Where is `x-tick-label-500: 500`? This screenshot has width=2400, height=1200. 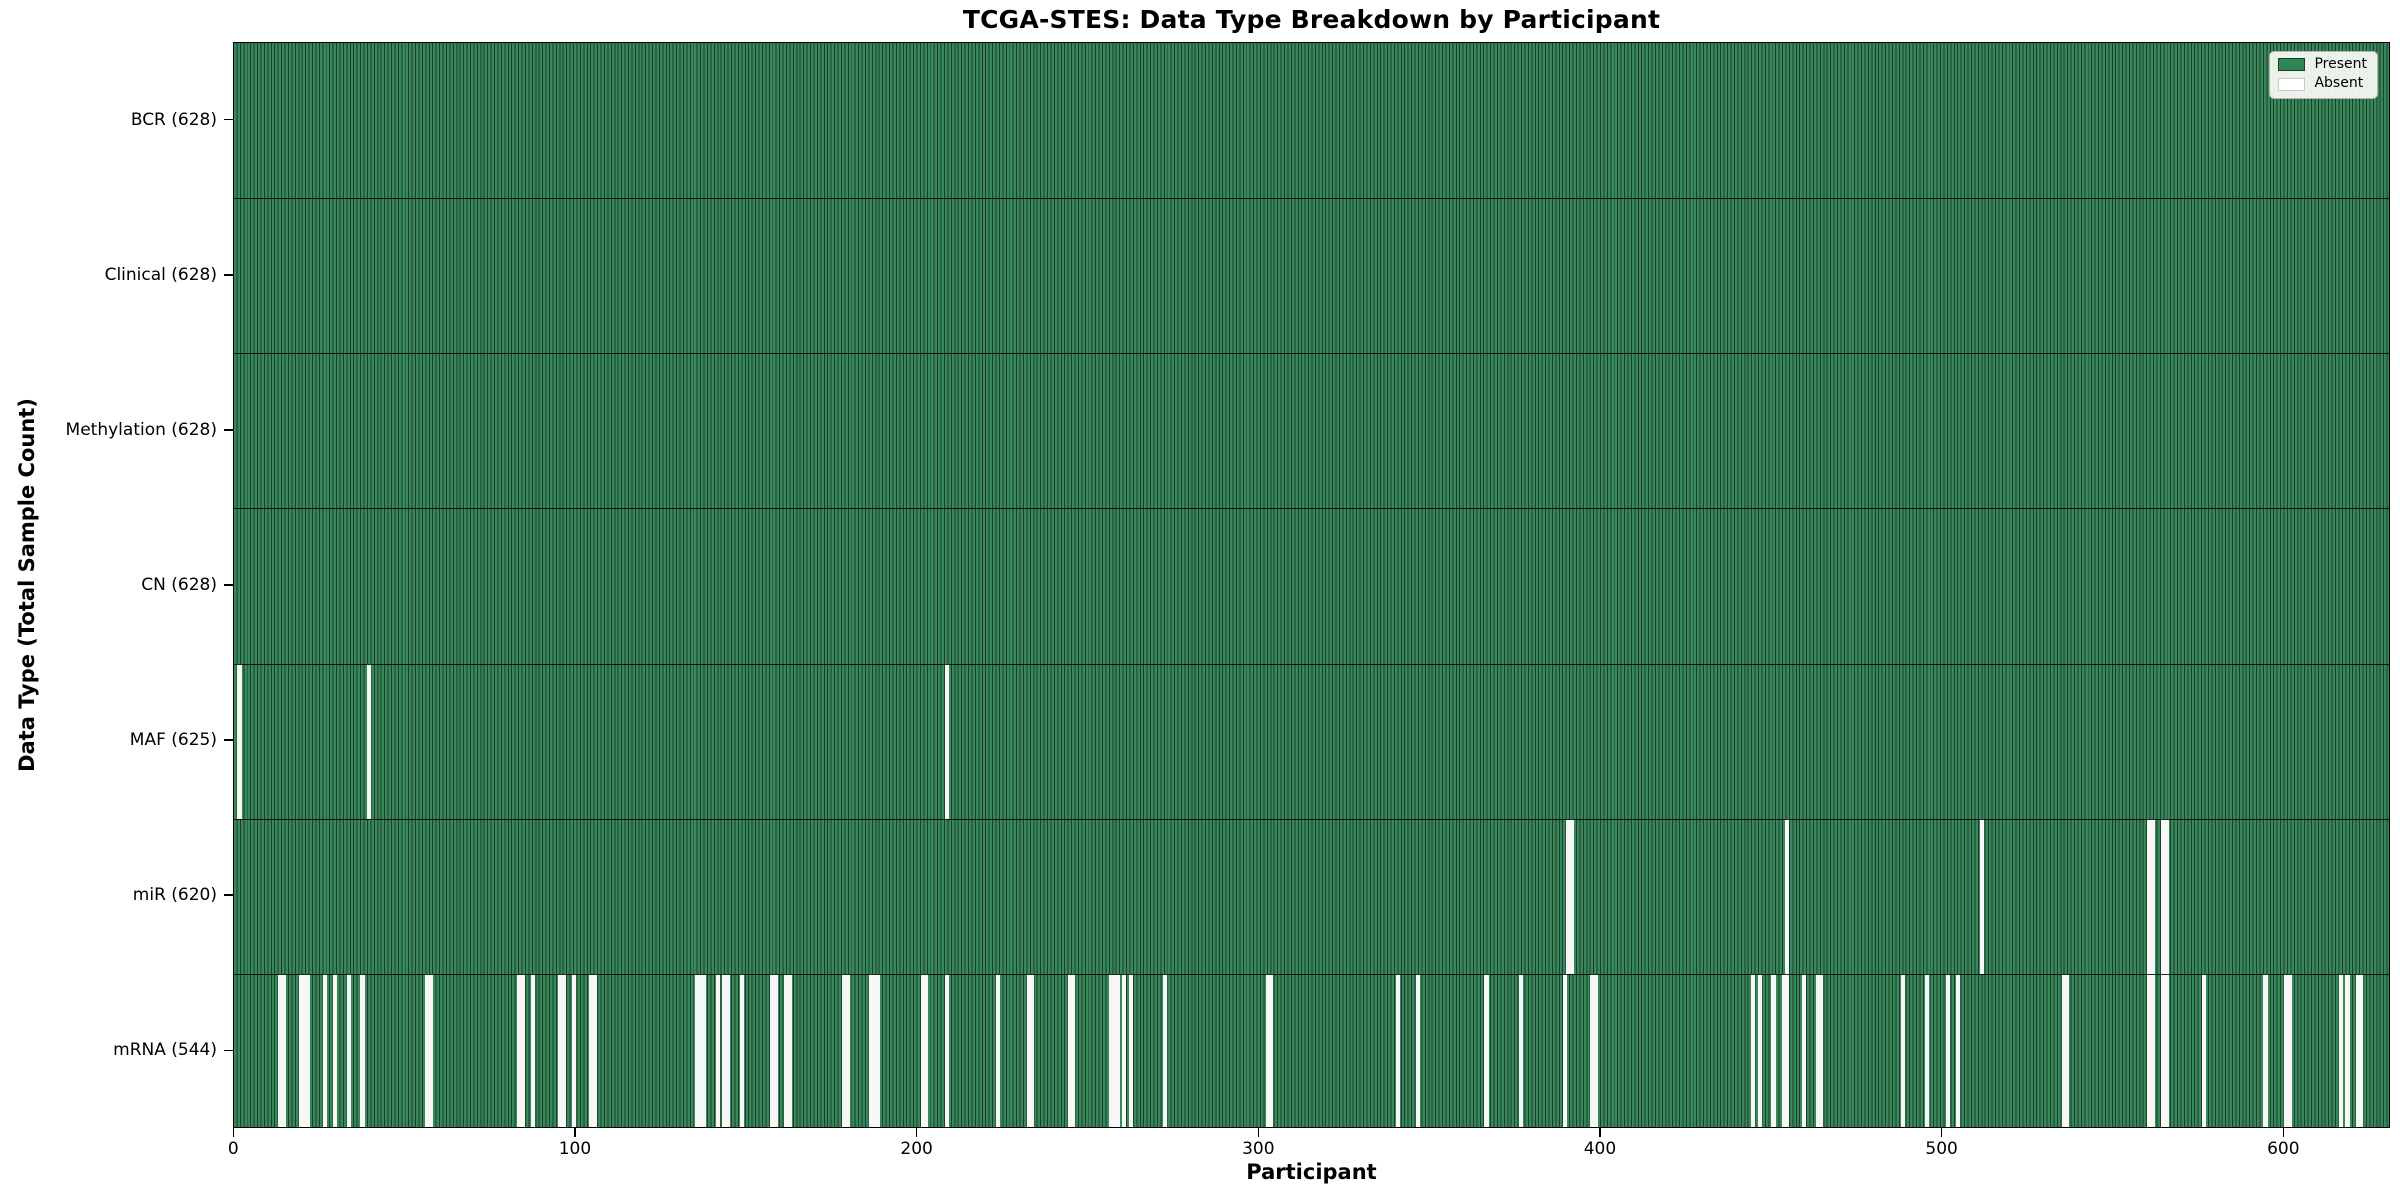
x-tick-label-500: 500 is located at coordinates (1941, 1149).